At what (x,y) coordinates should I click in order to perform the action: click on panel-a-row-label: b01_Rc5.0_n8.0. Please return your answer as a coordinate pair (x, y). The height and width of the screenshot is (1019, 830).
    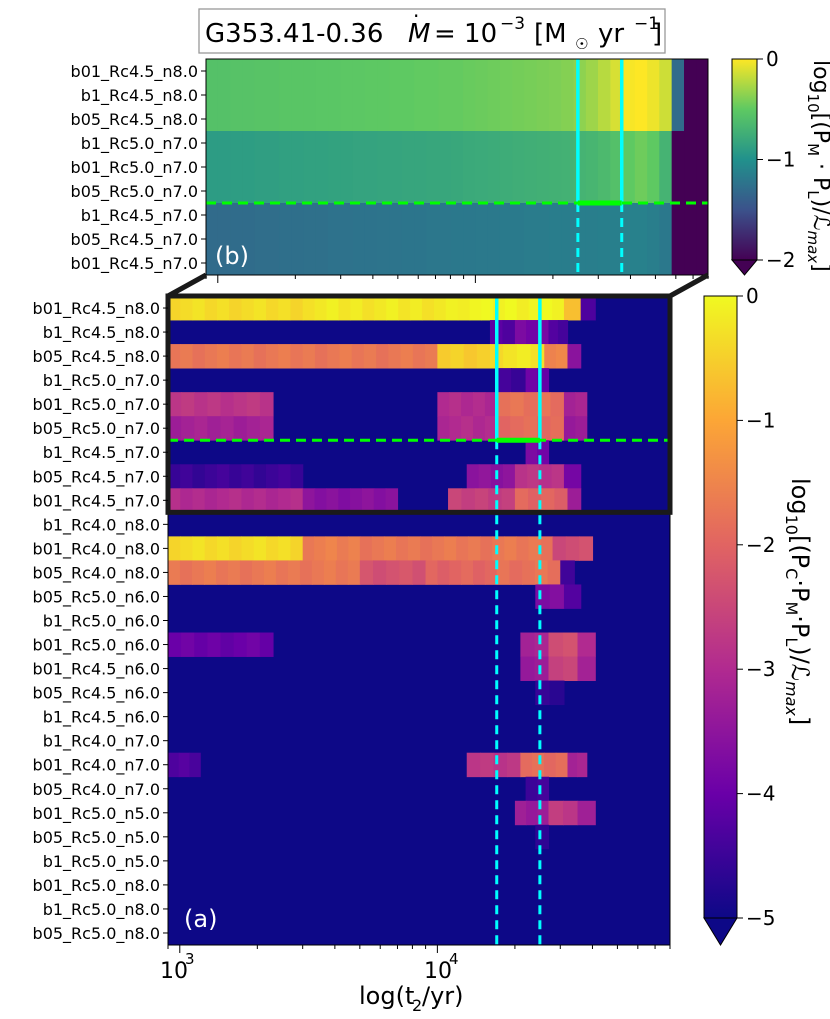
    Looking at the image, I should click on (96, 886).